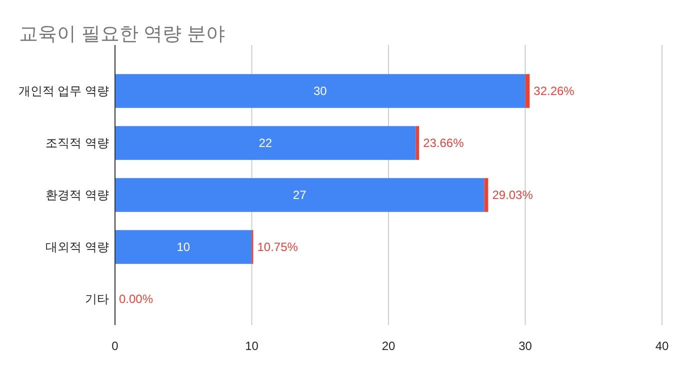 This screenshot has height=371, width=684. What do you see at coordinates (662, 346) in the screenshot?
I see `x-tick-label: 40` at bounding box center [662, 346].